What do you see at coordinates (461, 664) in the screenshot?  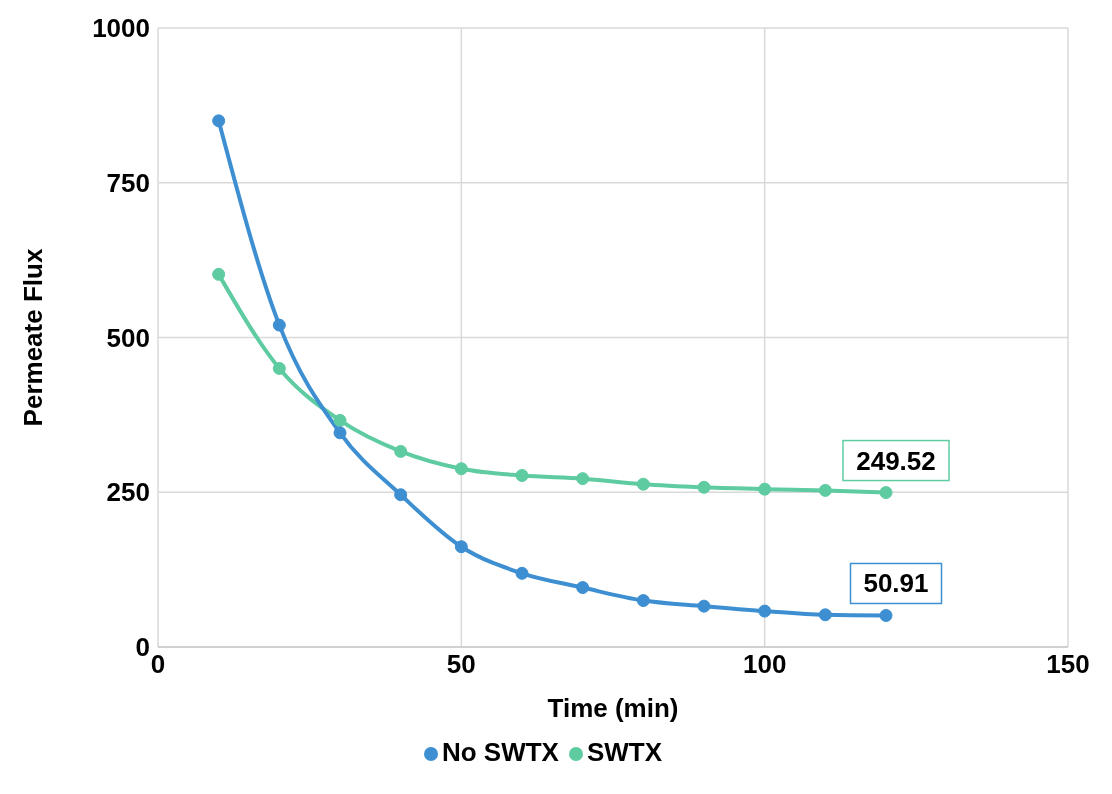 I see `x-tick-label: 50` at bounding box center [461, 664].